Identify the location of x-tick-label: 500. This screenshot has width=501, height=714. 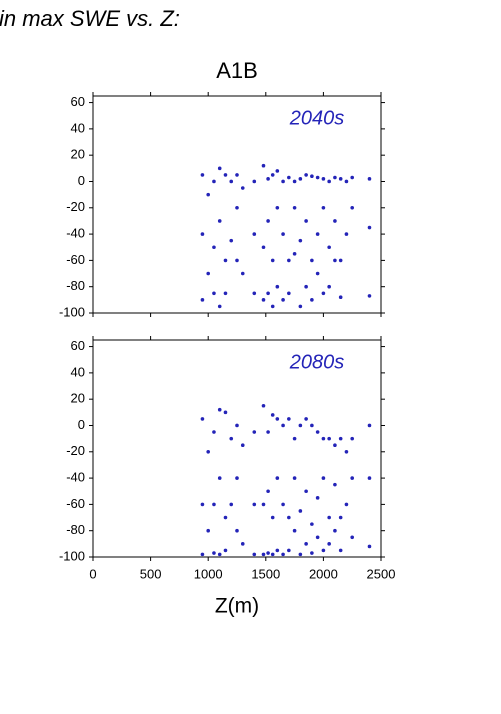
(151, 573).